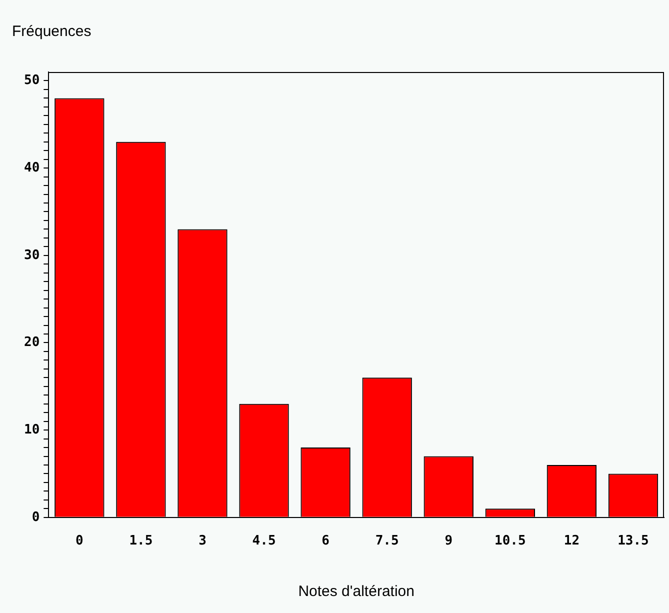 The image size is (669, 613). What do you see at coordinates (572, 541) in the screenshot?
I see `x-tick-label: 12` at bounding box center [572, 541].